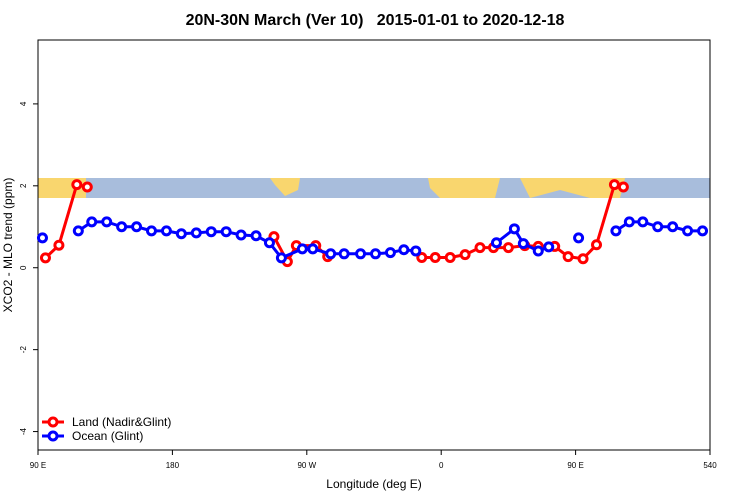  What do you see at coordinates (23, 431) in the screenshot?
I see `y-tick-label: -4` at bounding box center [23, 431].